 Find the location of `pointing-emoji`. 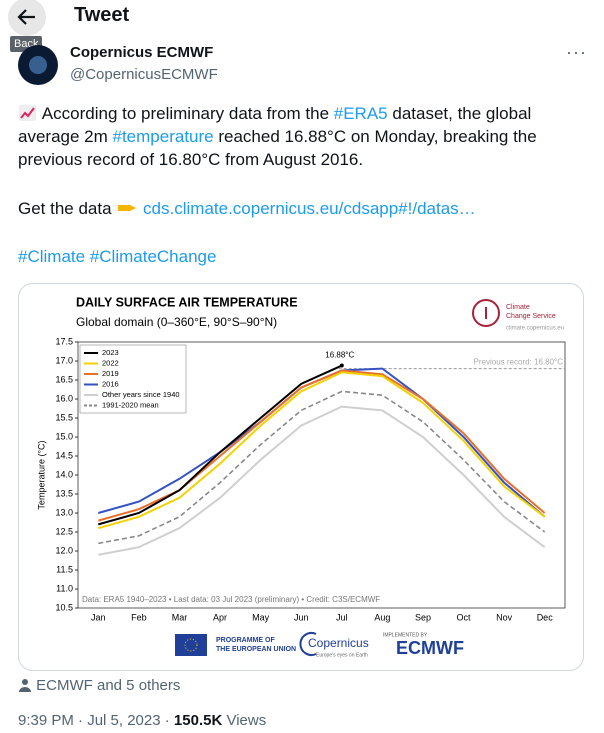

pointing-emoji is located at coordinates (127, 208).